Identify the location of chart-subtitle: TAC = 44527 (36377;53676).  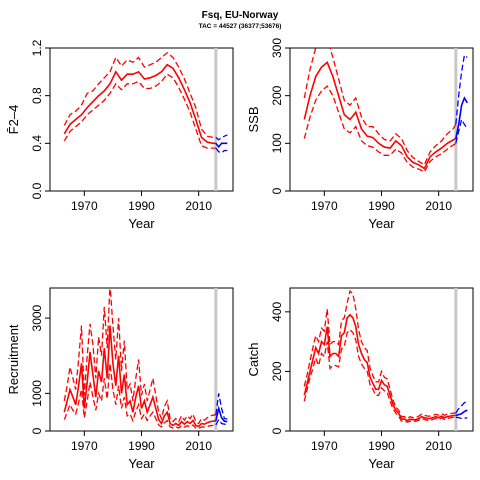
(240, 26).